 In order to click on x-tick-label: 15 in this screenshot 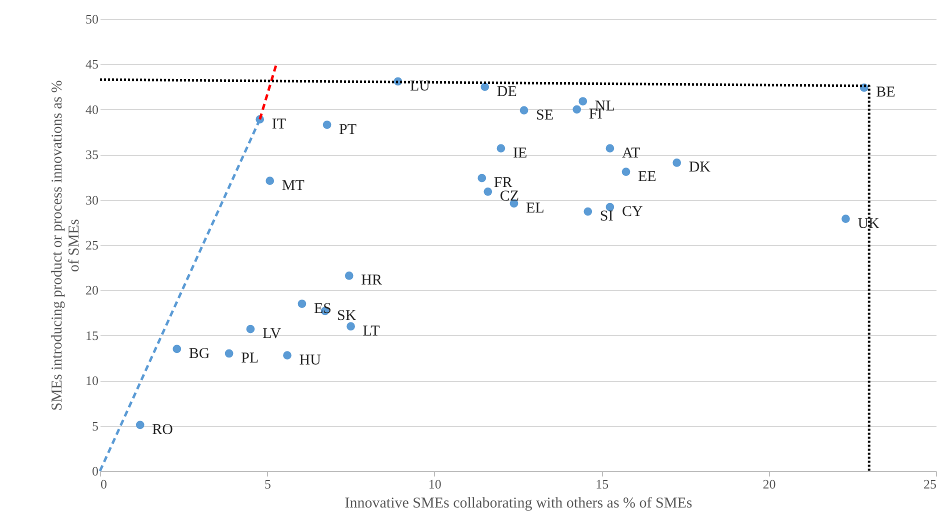, I will do `click(602, 484)`.